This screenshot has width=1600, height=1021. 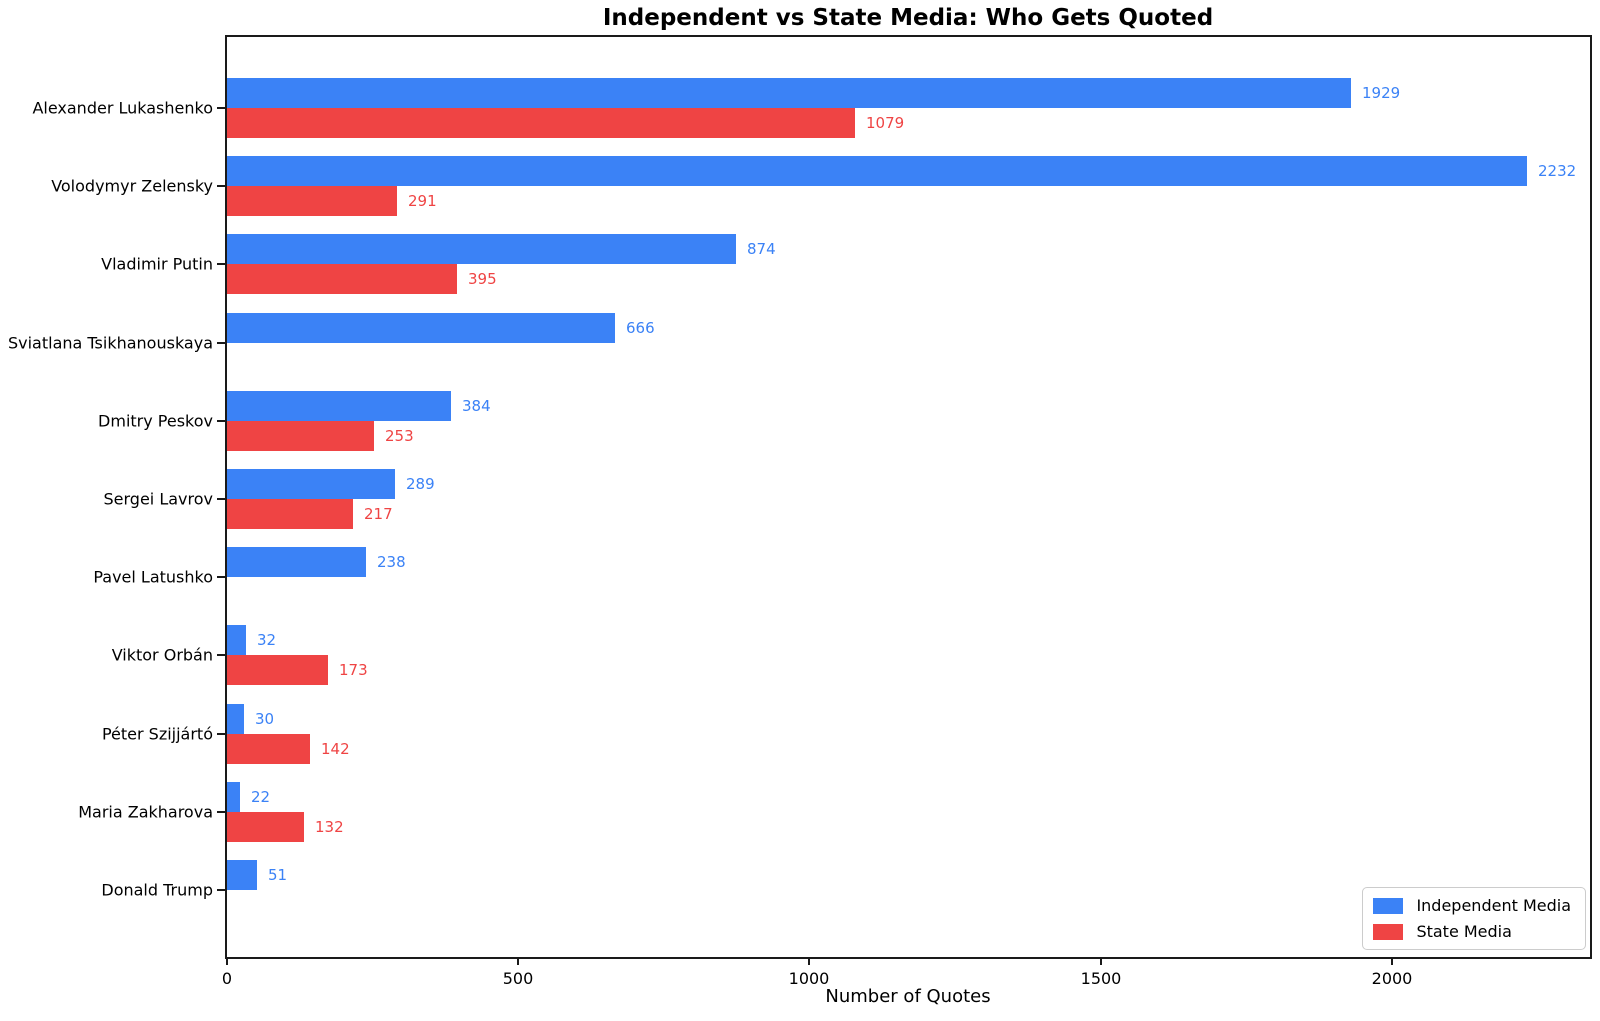 I want to click on legend: Independent Media State Media, so click(x=1474, y=918).